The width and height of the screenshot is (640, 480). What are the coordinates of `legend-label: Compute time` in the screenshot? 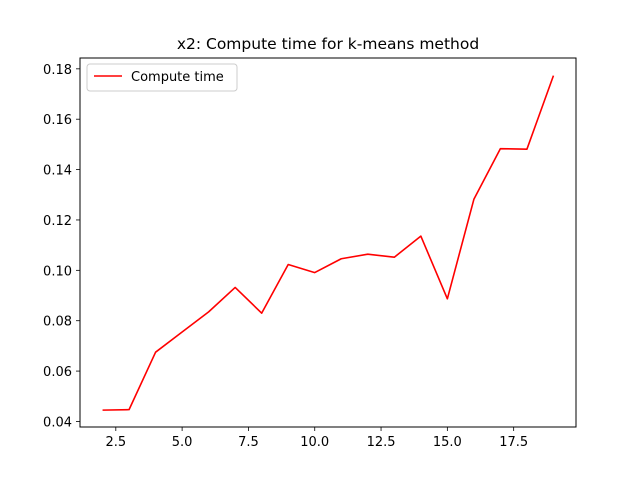 It's located at (177, 77).